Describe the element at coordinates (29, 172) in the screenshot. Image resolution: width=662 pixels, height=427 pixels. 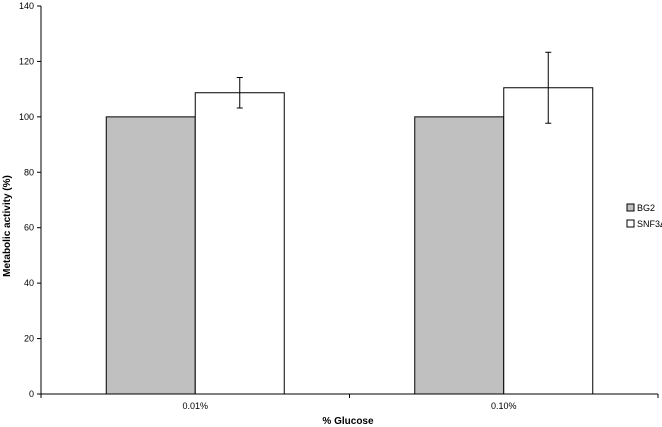
I see `y-tick-label: 80` at that location.